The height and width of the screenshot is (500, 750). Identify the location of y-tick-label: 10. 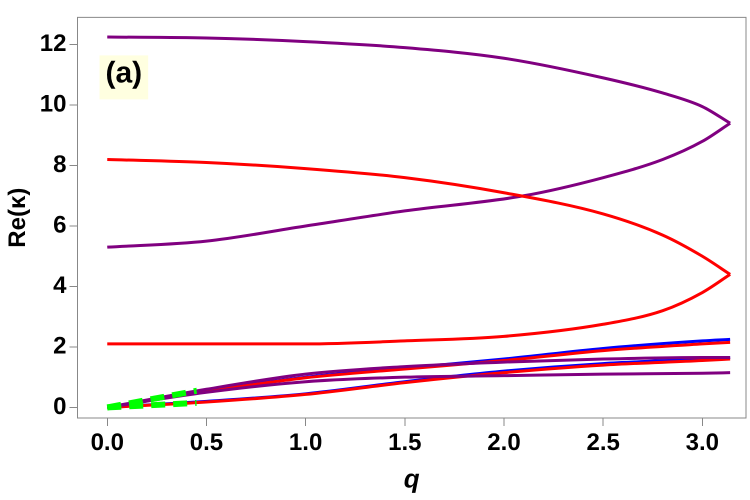
(53, 104).